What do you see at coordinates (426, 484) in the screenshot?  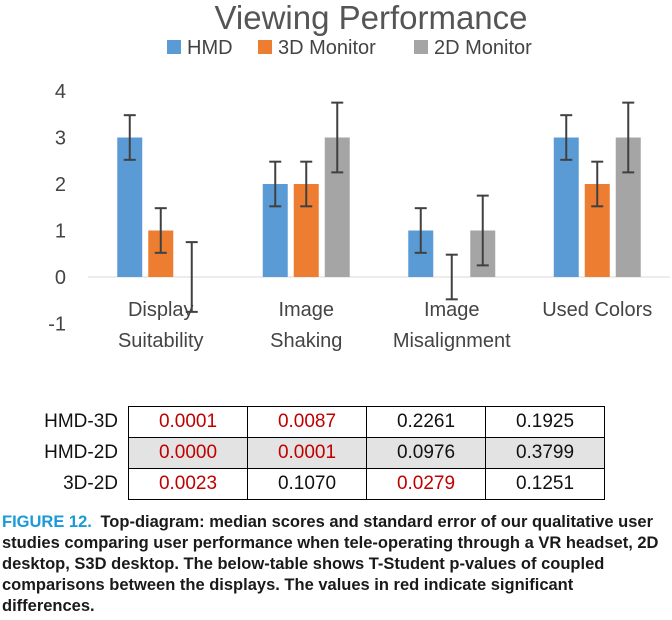 I see `p-value-cell: 0.0279` at bounding box center [426, 484].